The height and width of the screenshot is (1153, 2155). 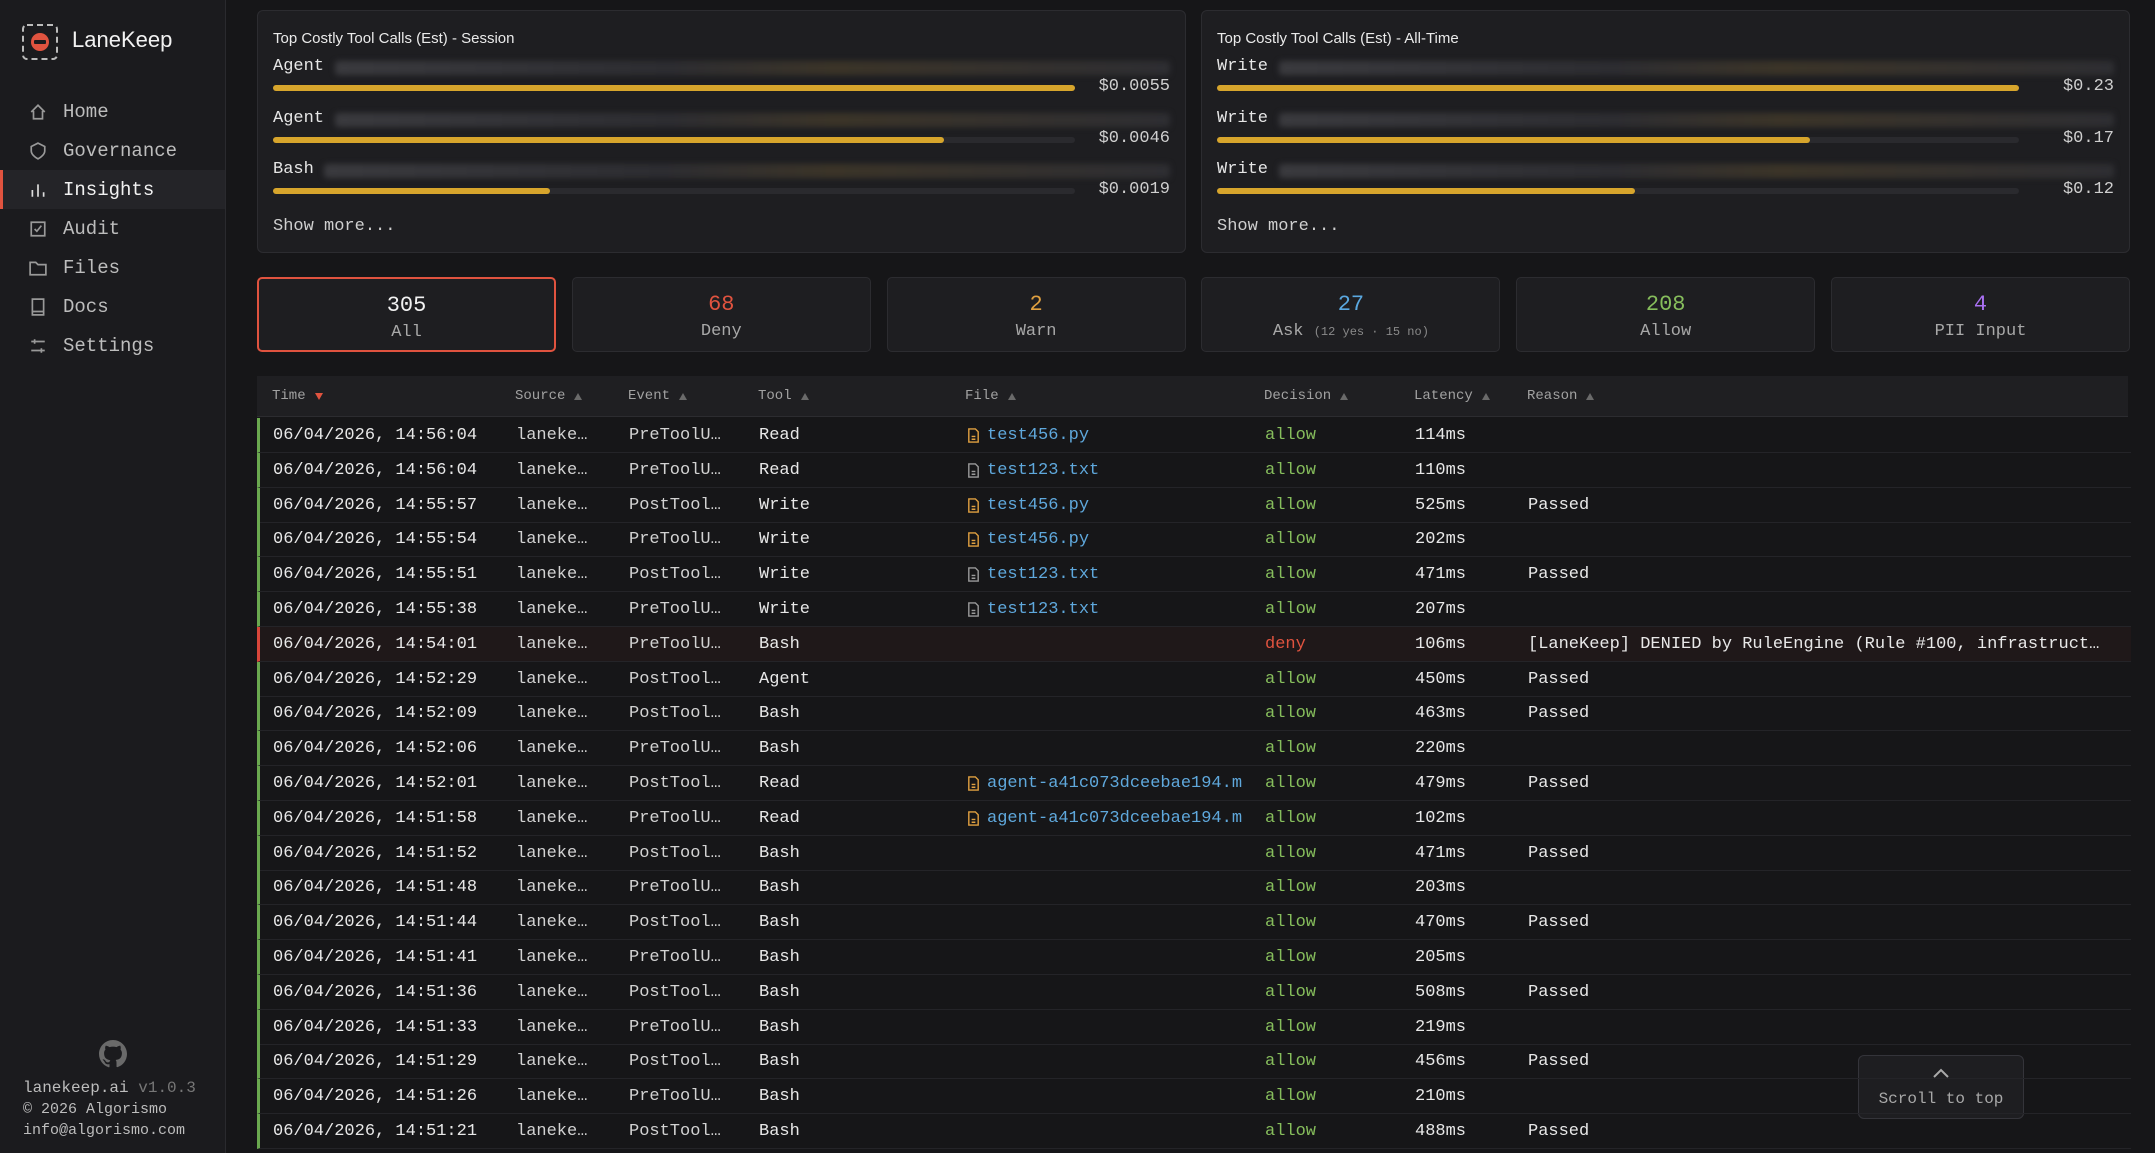 What do you see at coordinates (1561, 396) in the screenshot?
I see `column-header: Reason` at bounding box center [1561, 396].